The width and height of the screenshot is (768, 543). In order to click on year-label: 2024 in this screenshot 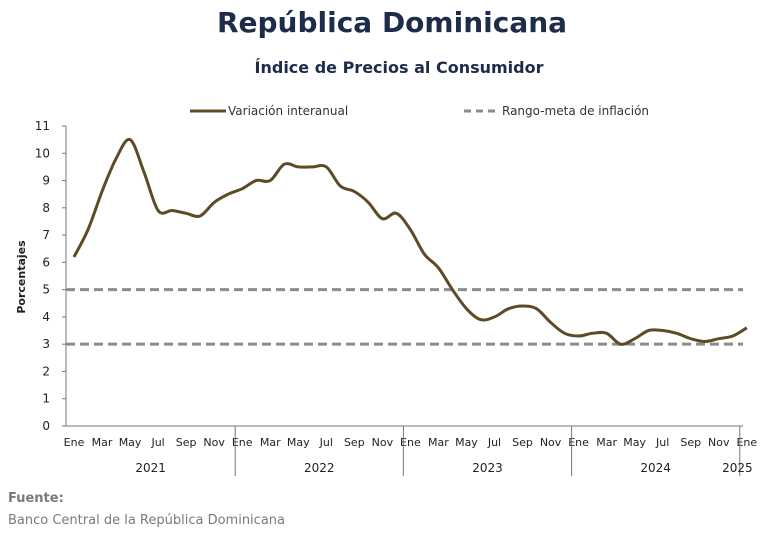, I will do `click(655, 468)`.